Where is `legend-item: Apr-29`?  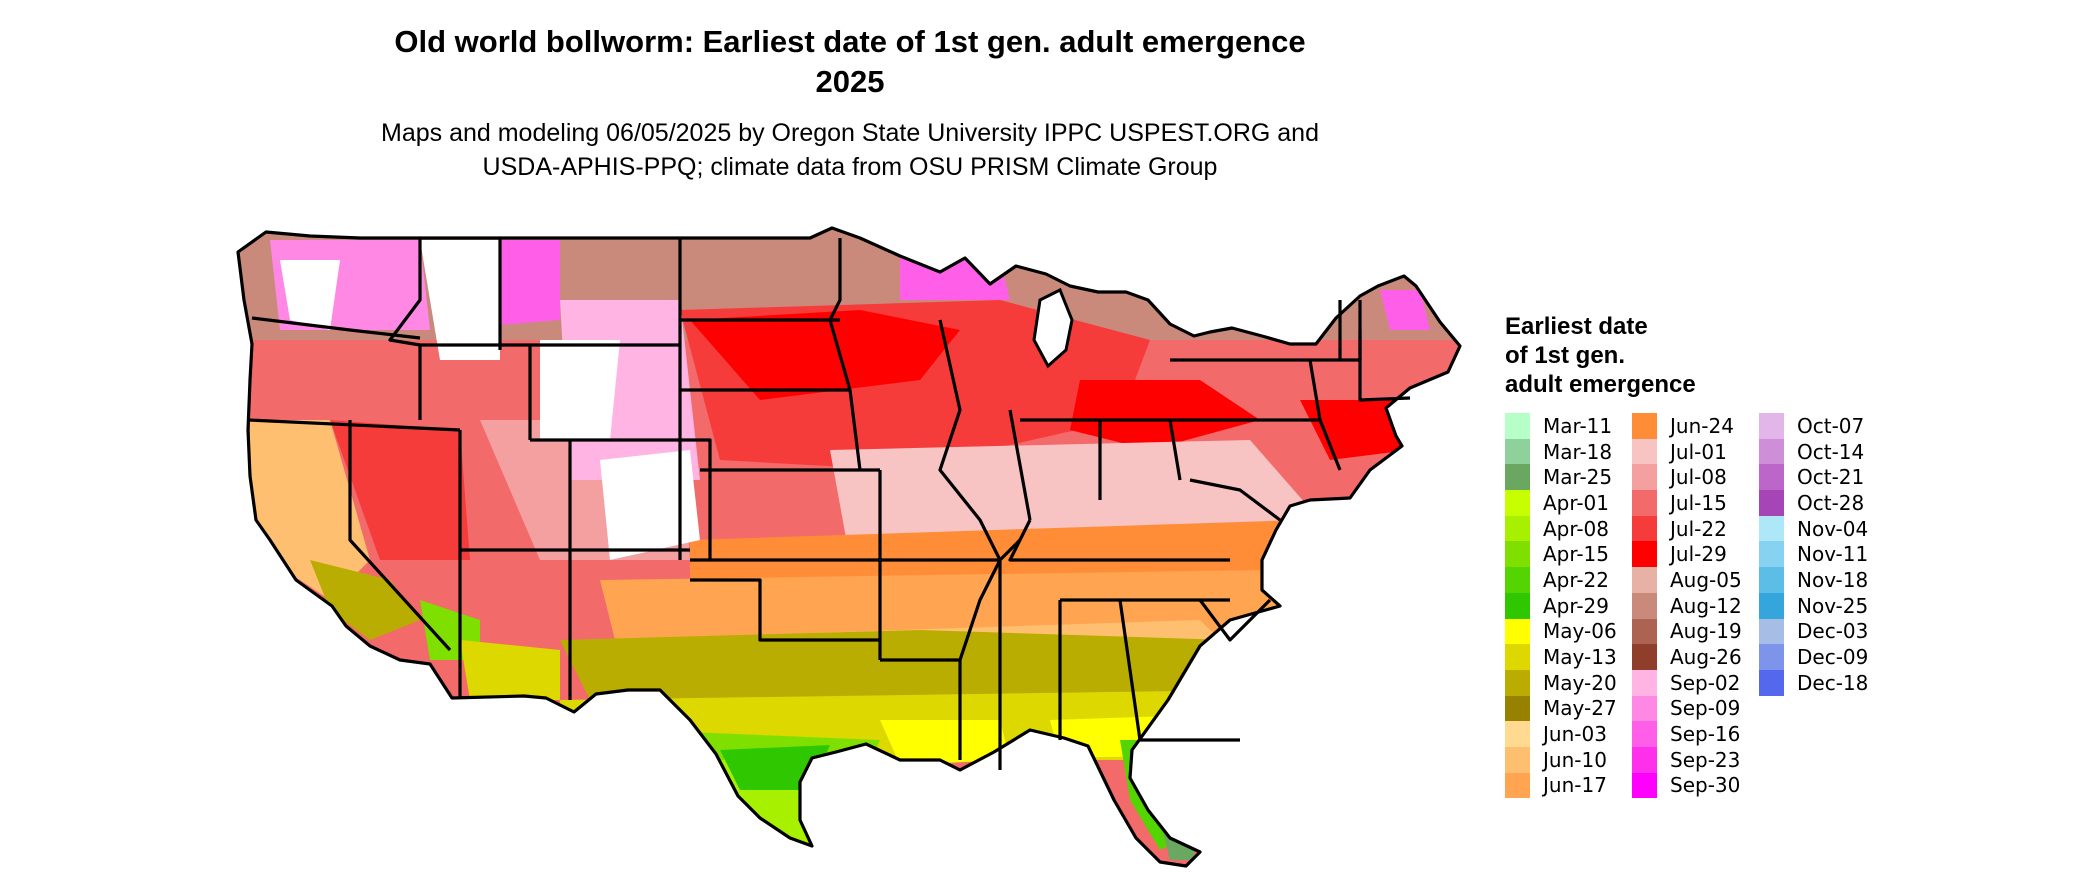
legend-item: Apr-29 is located at coordinates (1568, 605).